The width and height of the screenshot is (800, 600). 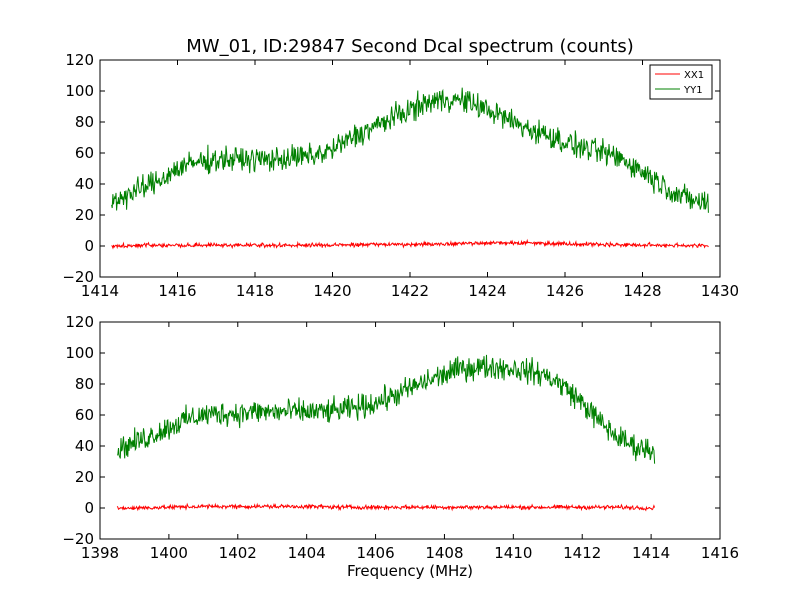 I want to click on x-tick-label: 1426, so click(x=565, y=291).